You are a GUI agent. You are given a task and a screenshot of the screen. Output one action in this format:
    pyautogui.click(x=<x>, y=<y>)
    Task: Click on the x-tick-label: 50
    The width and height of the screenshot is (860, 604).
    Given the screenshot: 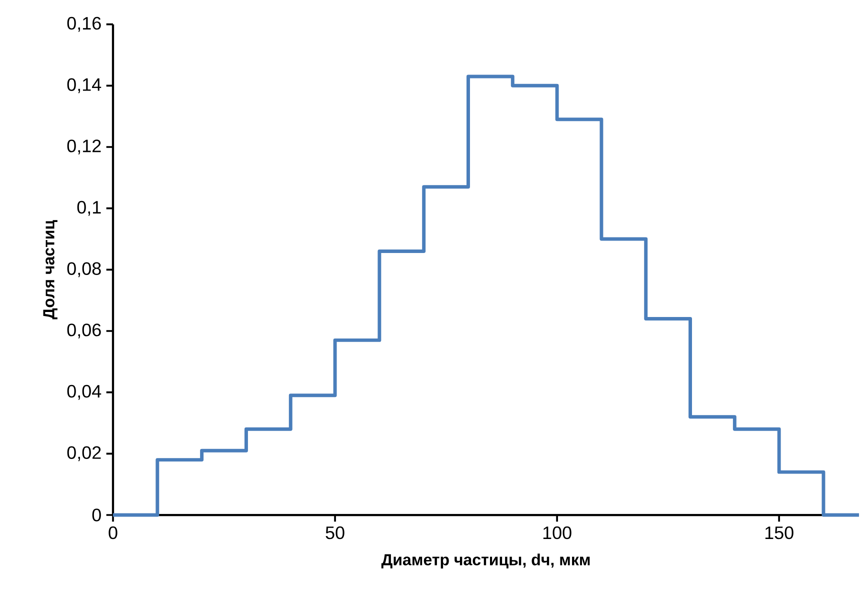 What is the action you would take?
    pyautogui.click(x=335, y=533)
    